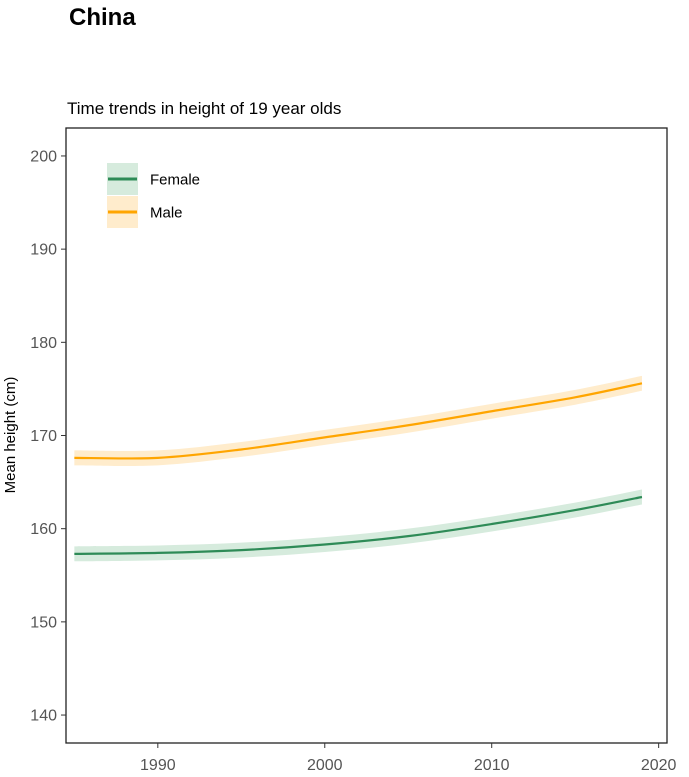 Image resolution: width=689 pixels, height=777 pixels. I want to click on x-axis: 1990 2000 2010 2020, so click(408, 758).